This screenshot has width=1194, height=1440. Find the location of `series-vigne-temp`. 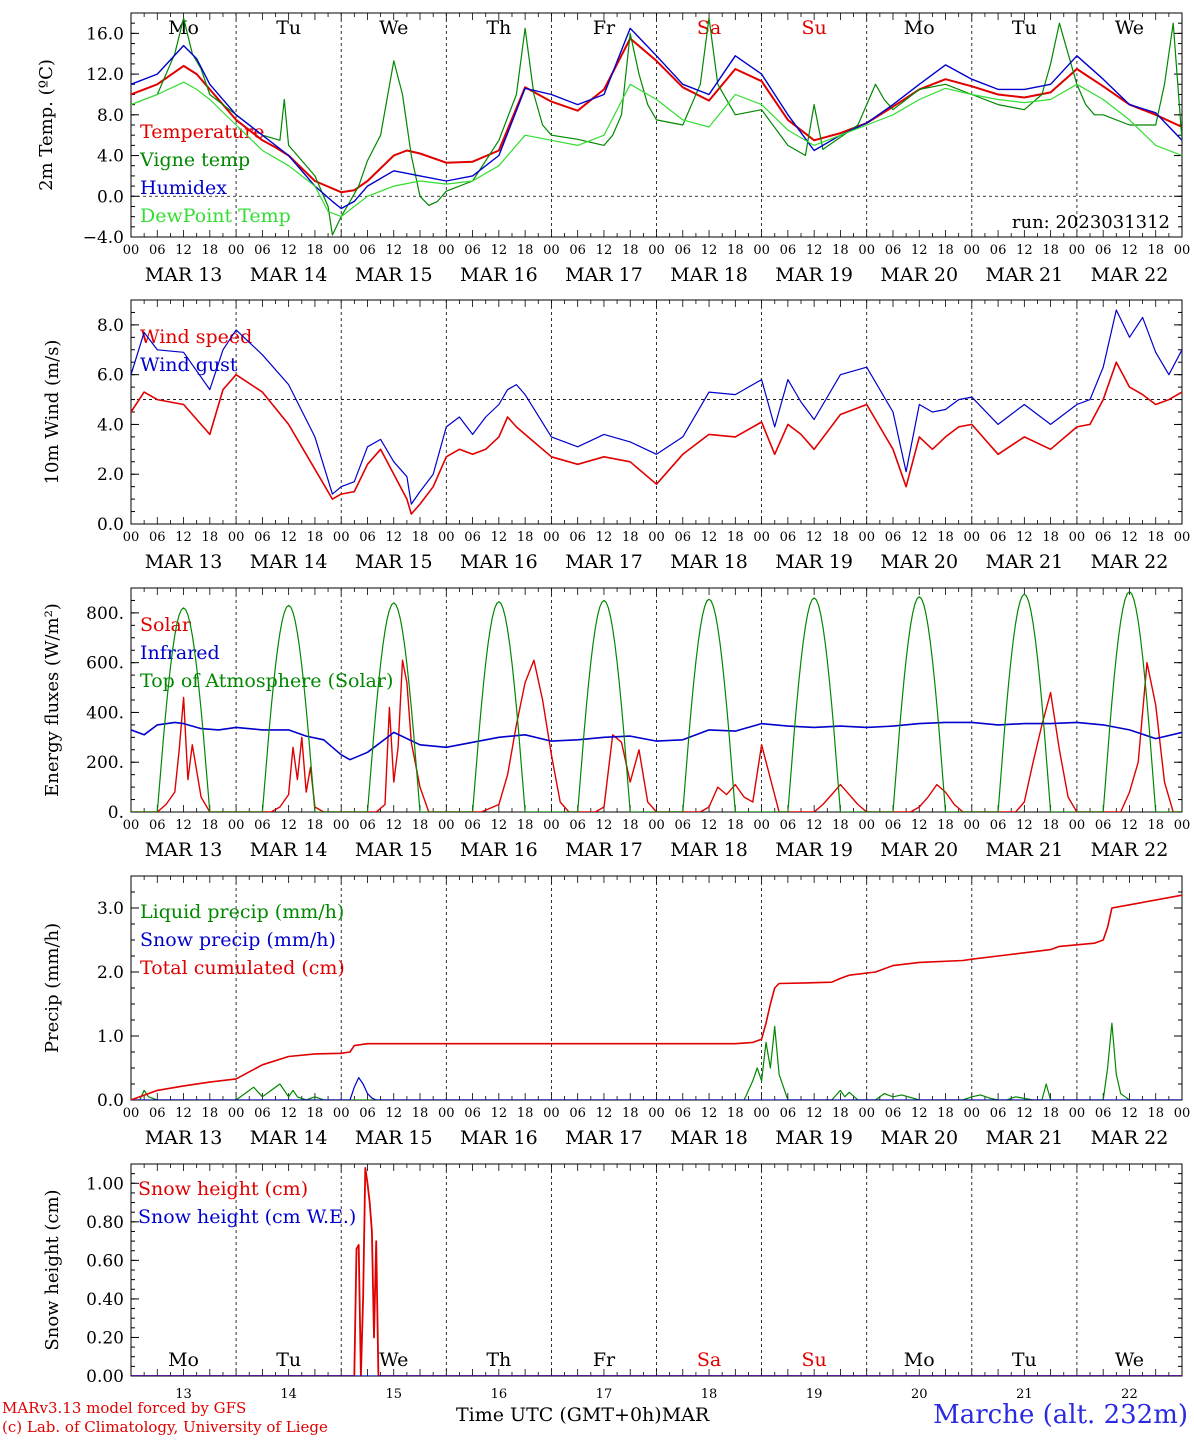

series-vigne-temp is located at coordinates (656, 126).